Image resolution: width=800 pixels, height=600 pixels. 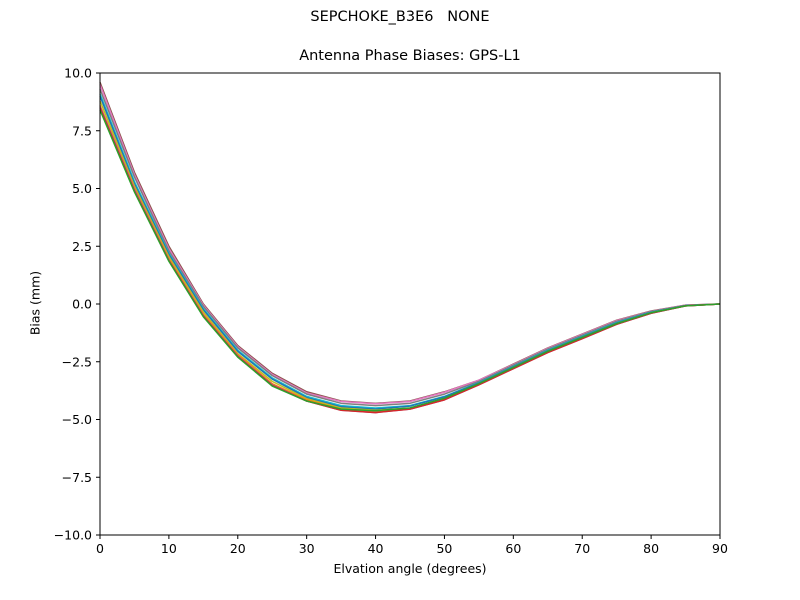 What do you see at coordinates (73, 535) in the screenshot?
I see `y-tick-label: −10.0` at bounding box center [73, 535].